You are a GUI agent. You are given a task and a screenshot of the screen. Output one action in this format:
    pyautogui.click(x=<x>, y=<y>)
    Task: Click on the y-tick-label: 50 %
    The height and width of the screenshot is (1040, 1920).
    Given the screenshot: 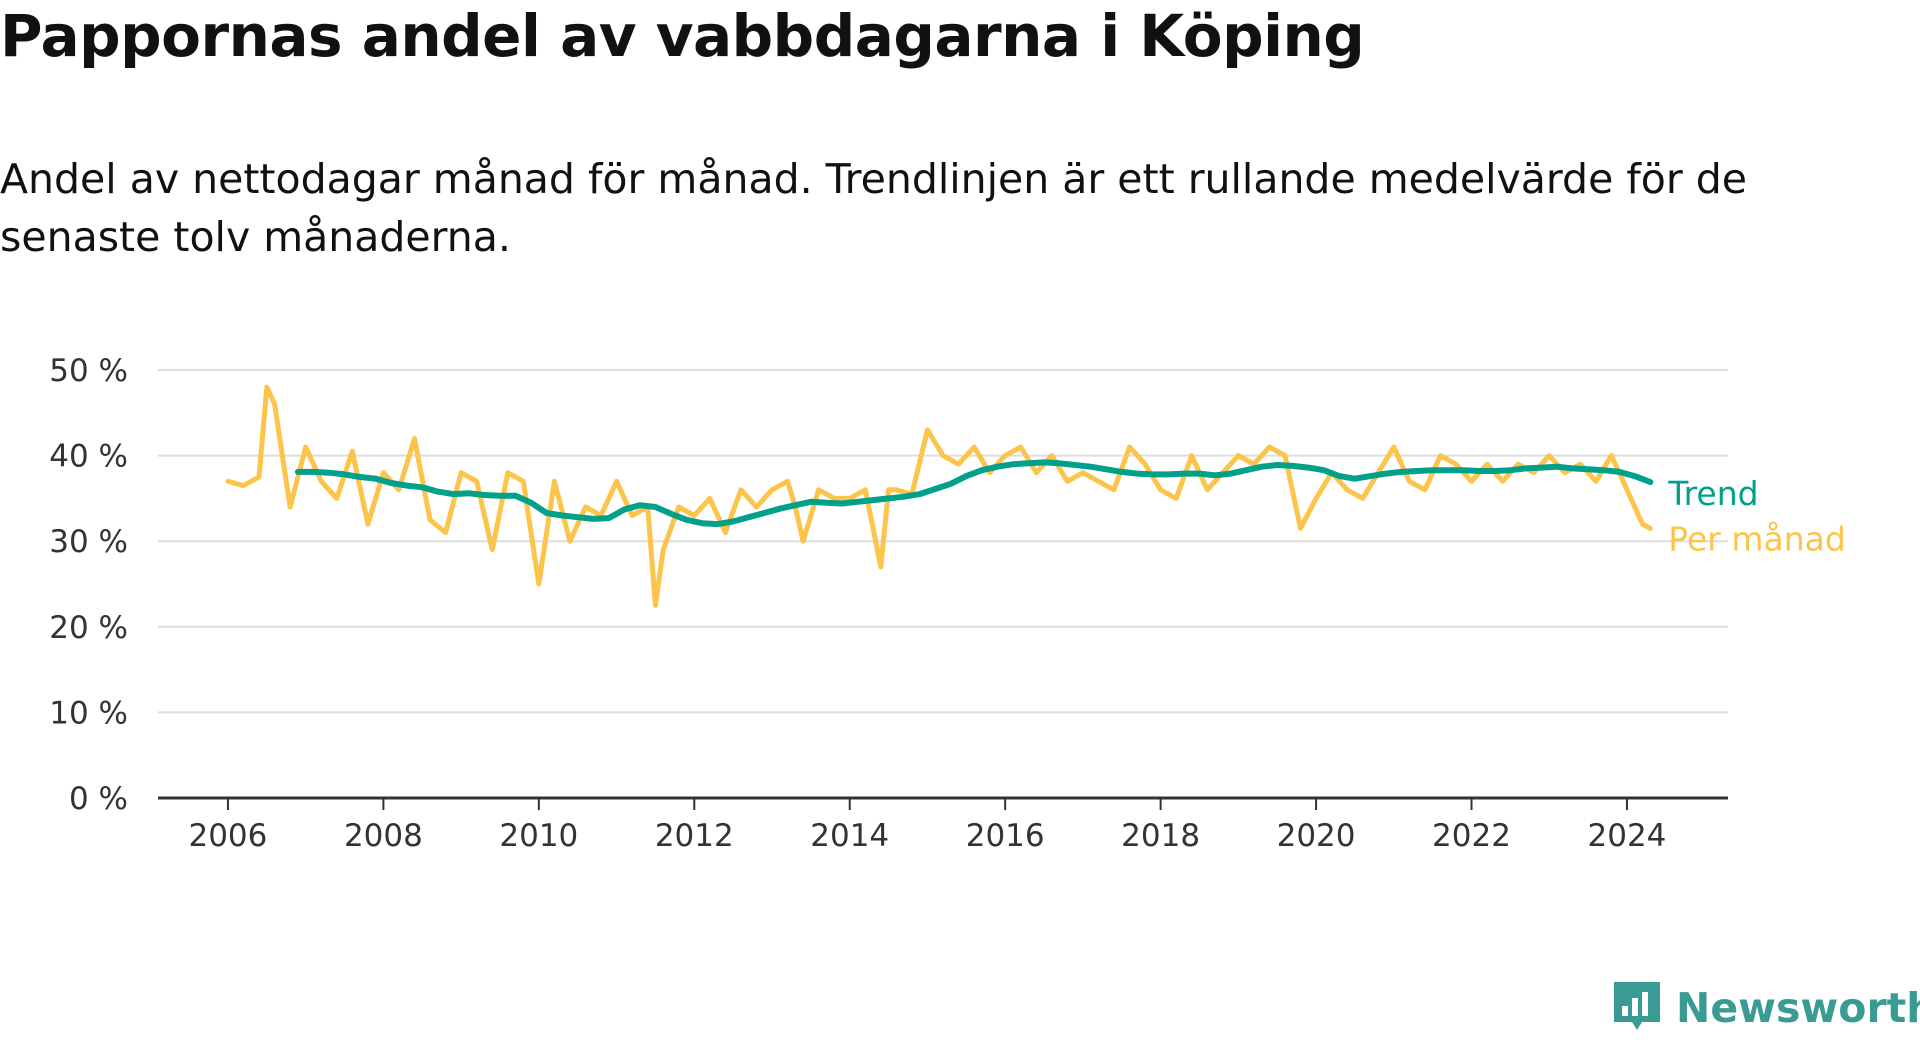 What is the action you would take?
    pyautogui.click(x=88, y=371)
    